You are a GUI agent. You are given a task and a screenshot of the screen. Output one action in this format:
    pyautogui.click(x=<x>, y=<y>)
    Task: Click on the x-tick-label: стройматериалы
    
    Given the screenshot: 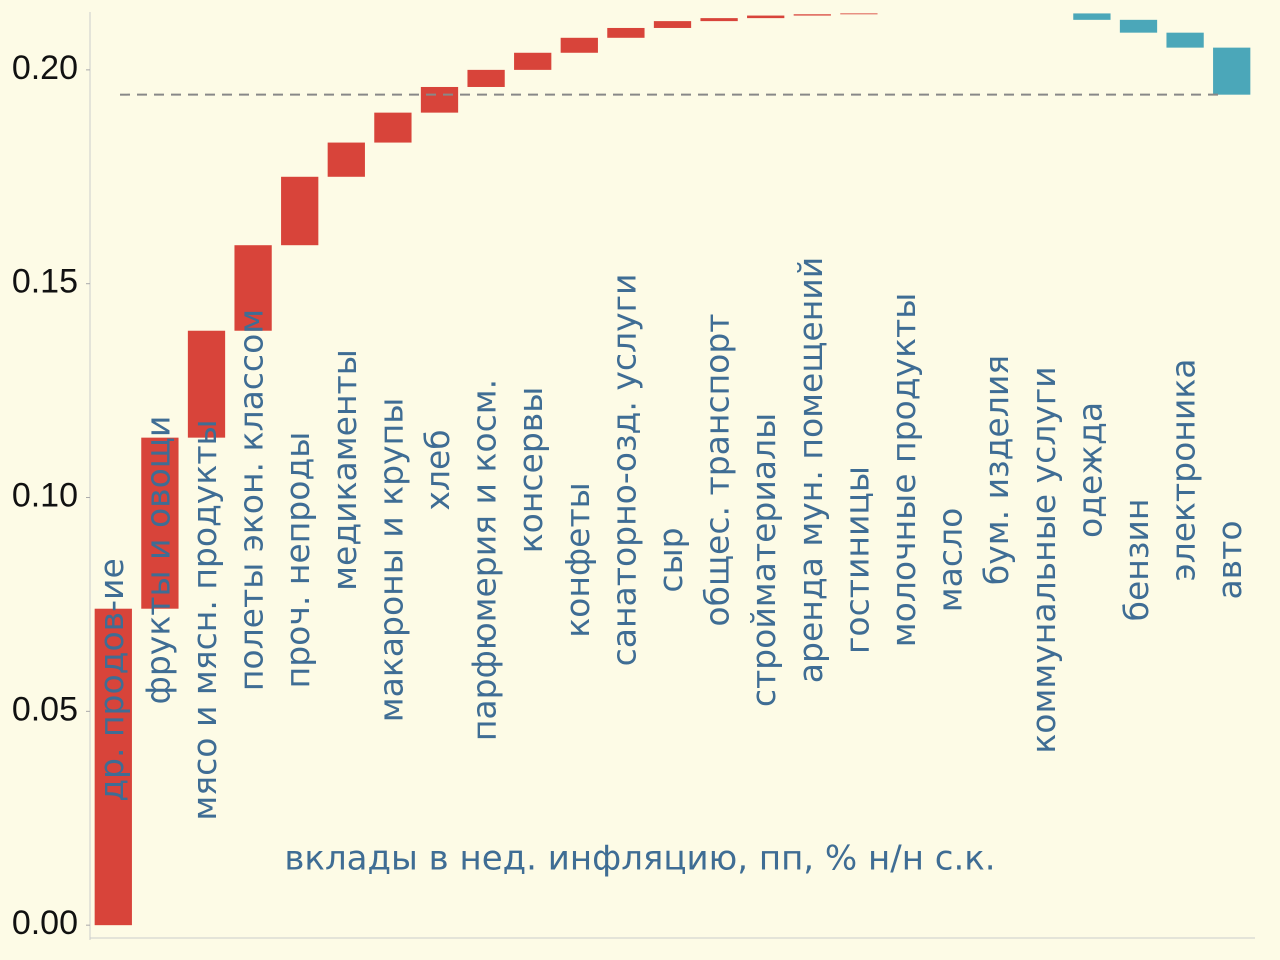 What is the action you would take?
    pyautogui.click(x=763, y=560)
    